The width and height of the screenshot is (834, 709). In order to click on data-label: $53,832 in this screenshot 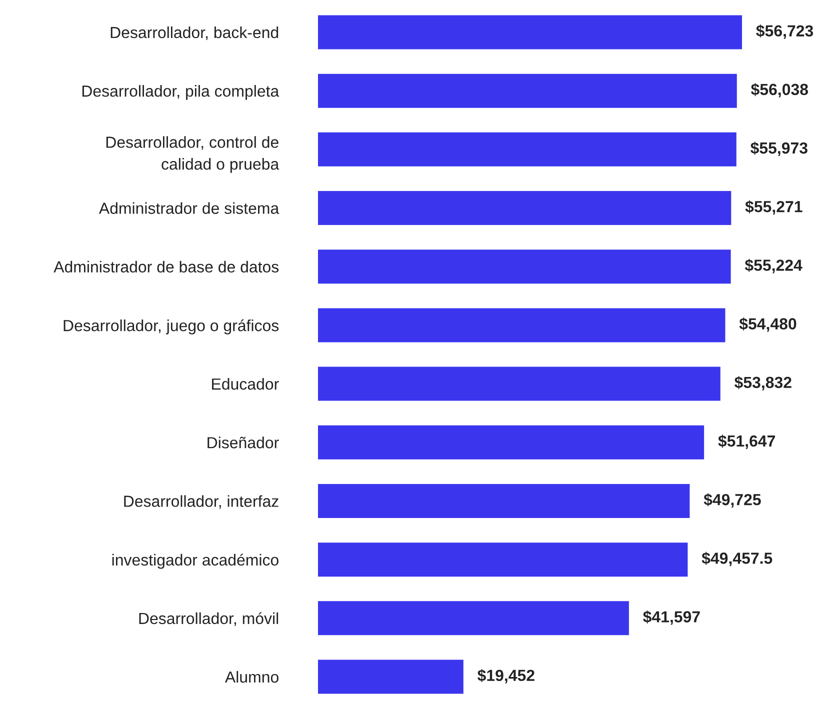, I will do `click(763, 383)`.